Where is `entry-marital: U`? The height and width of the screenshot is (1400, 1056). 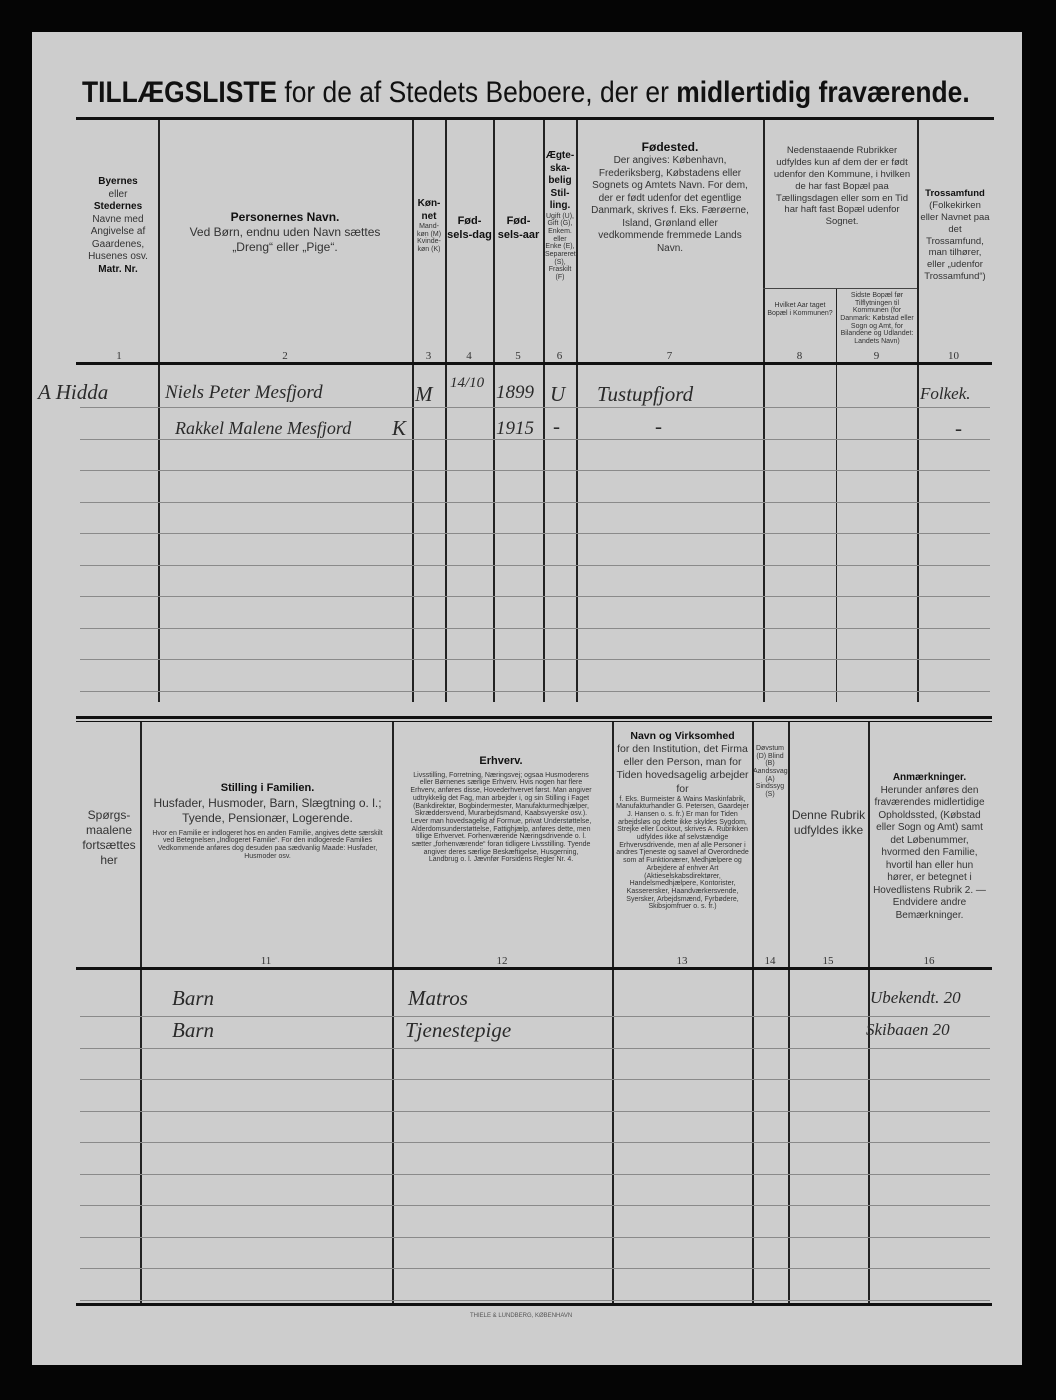
entry-marital: U is located at coordinates (558, 394).